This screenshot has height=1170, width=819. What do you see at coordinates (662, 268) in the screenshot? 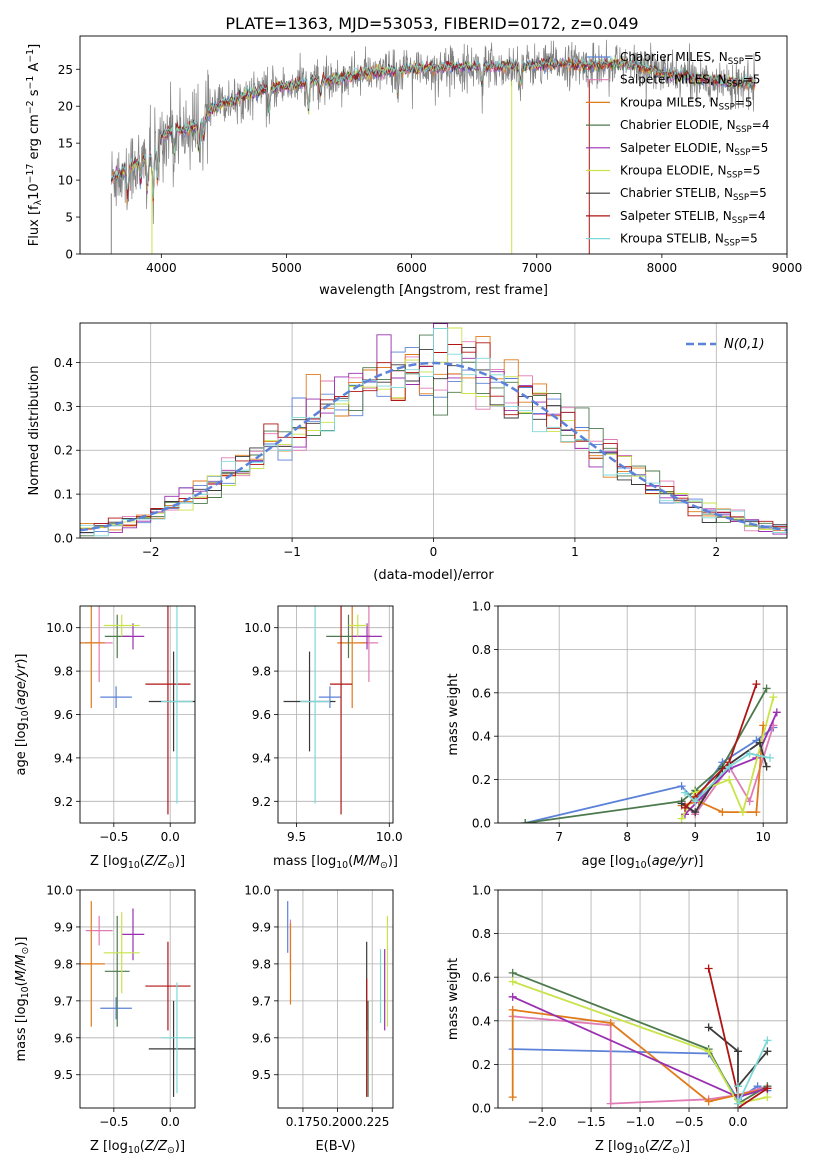
I see `x-tick-label: 8000` at bounding box center [662, 268].